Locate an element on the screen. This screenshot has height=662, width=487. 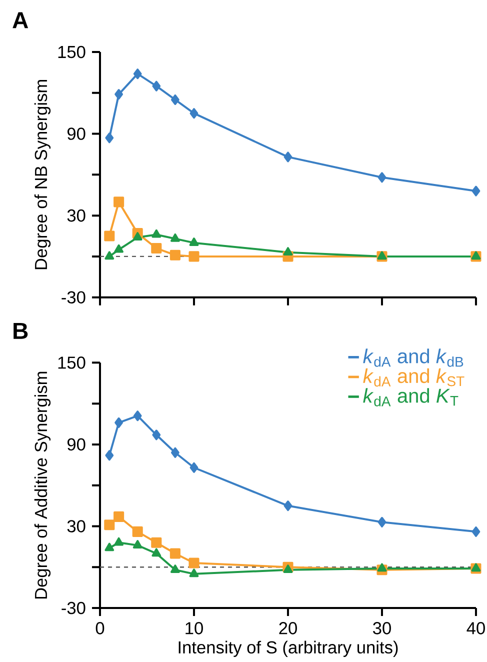
y-axis-title: Degree of NB Synergism is located at coordinates (42, 175).